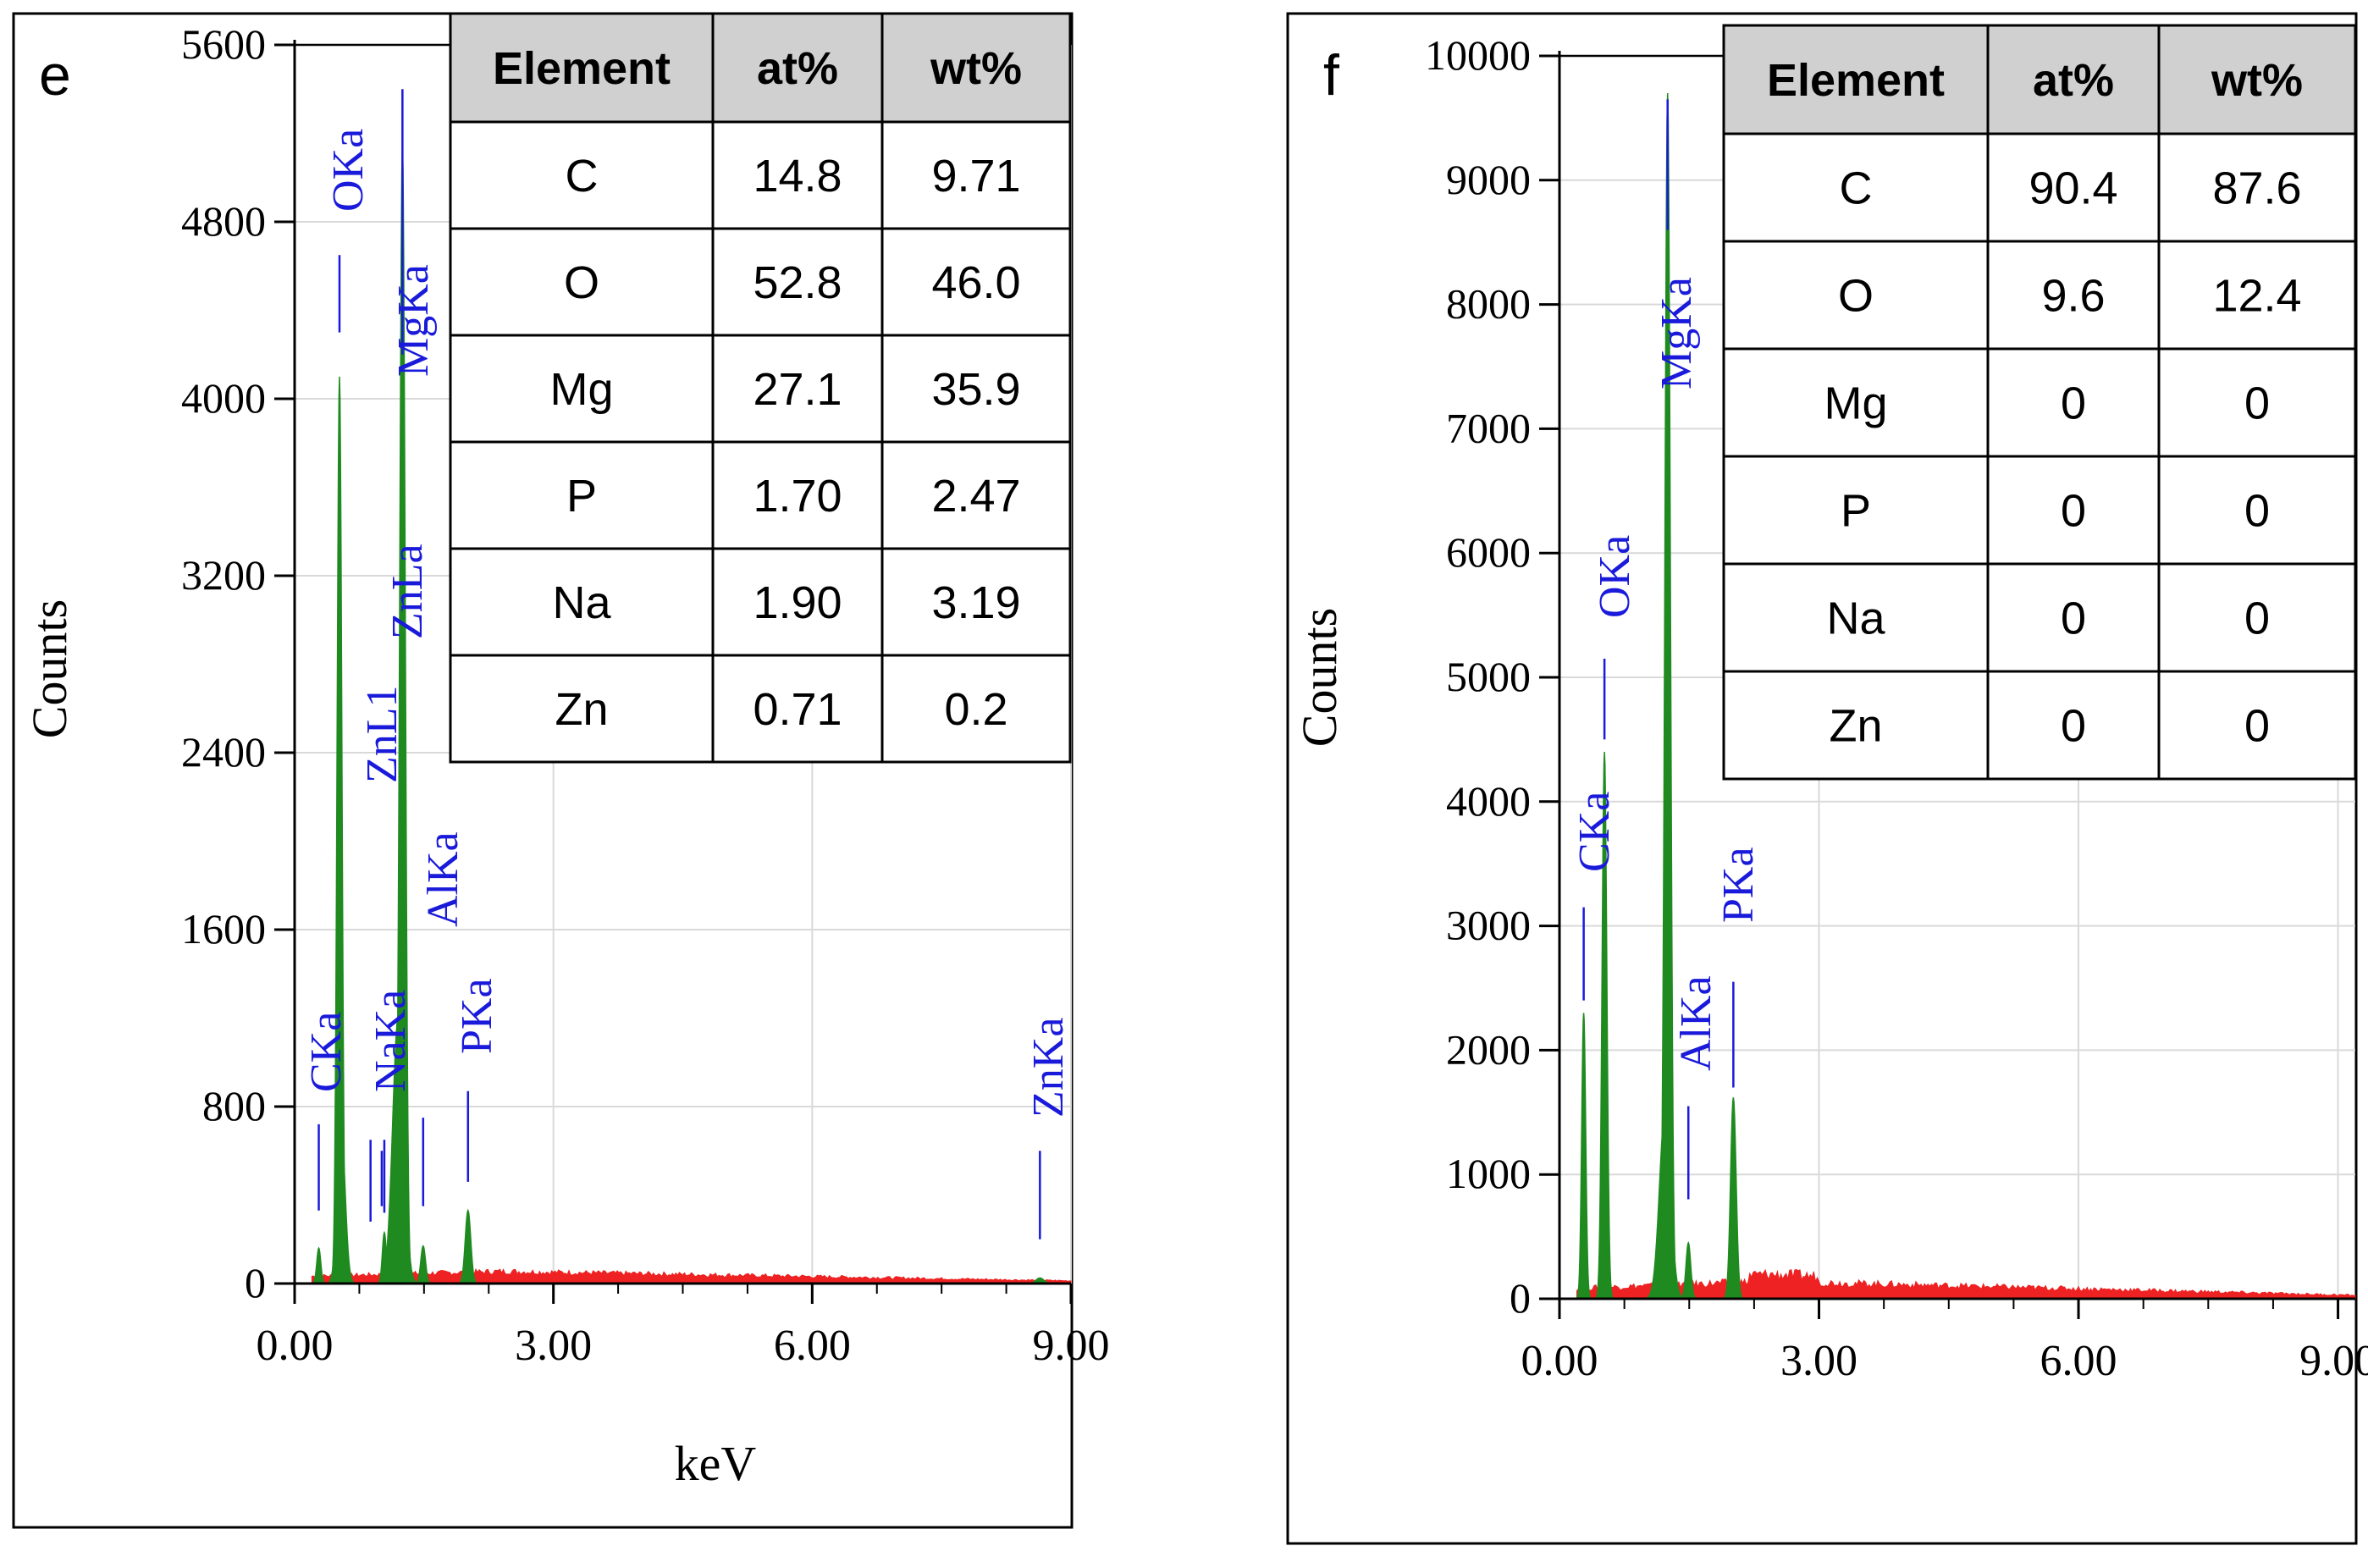 The height and width of the screenshot is (1568, 2368). Describe the element at coordinates (348, 170) in the screenshot. I see `peak-label: OKa` at that location.